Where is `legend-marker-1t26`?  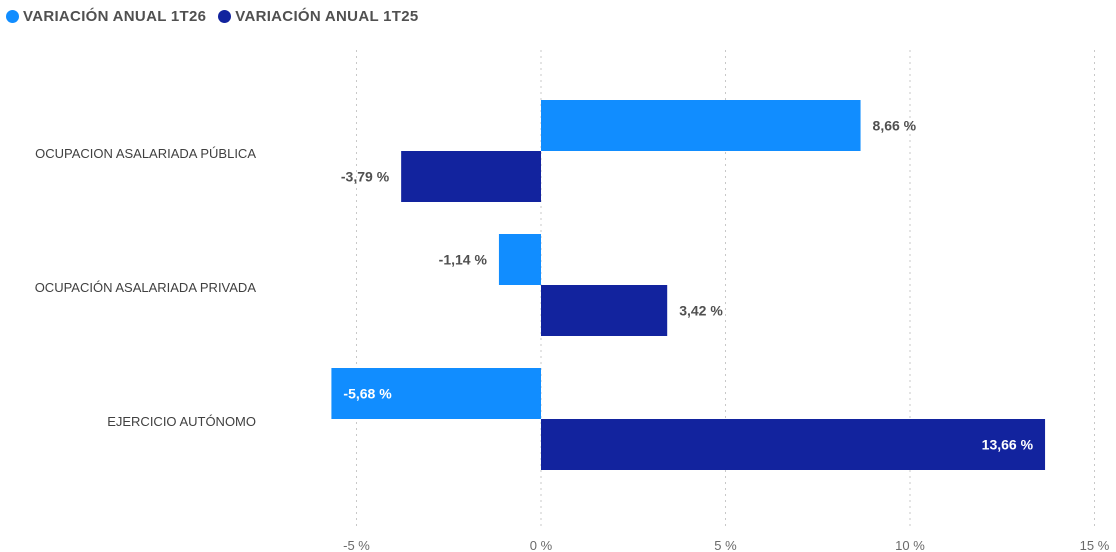 legend-marker-1t26 is located at coordinates (12, 16).